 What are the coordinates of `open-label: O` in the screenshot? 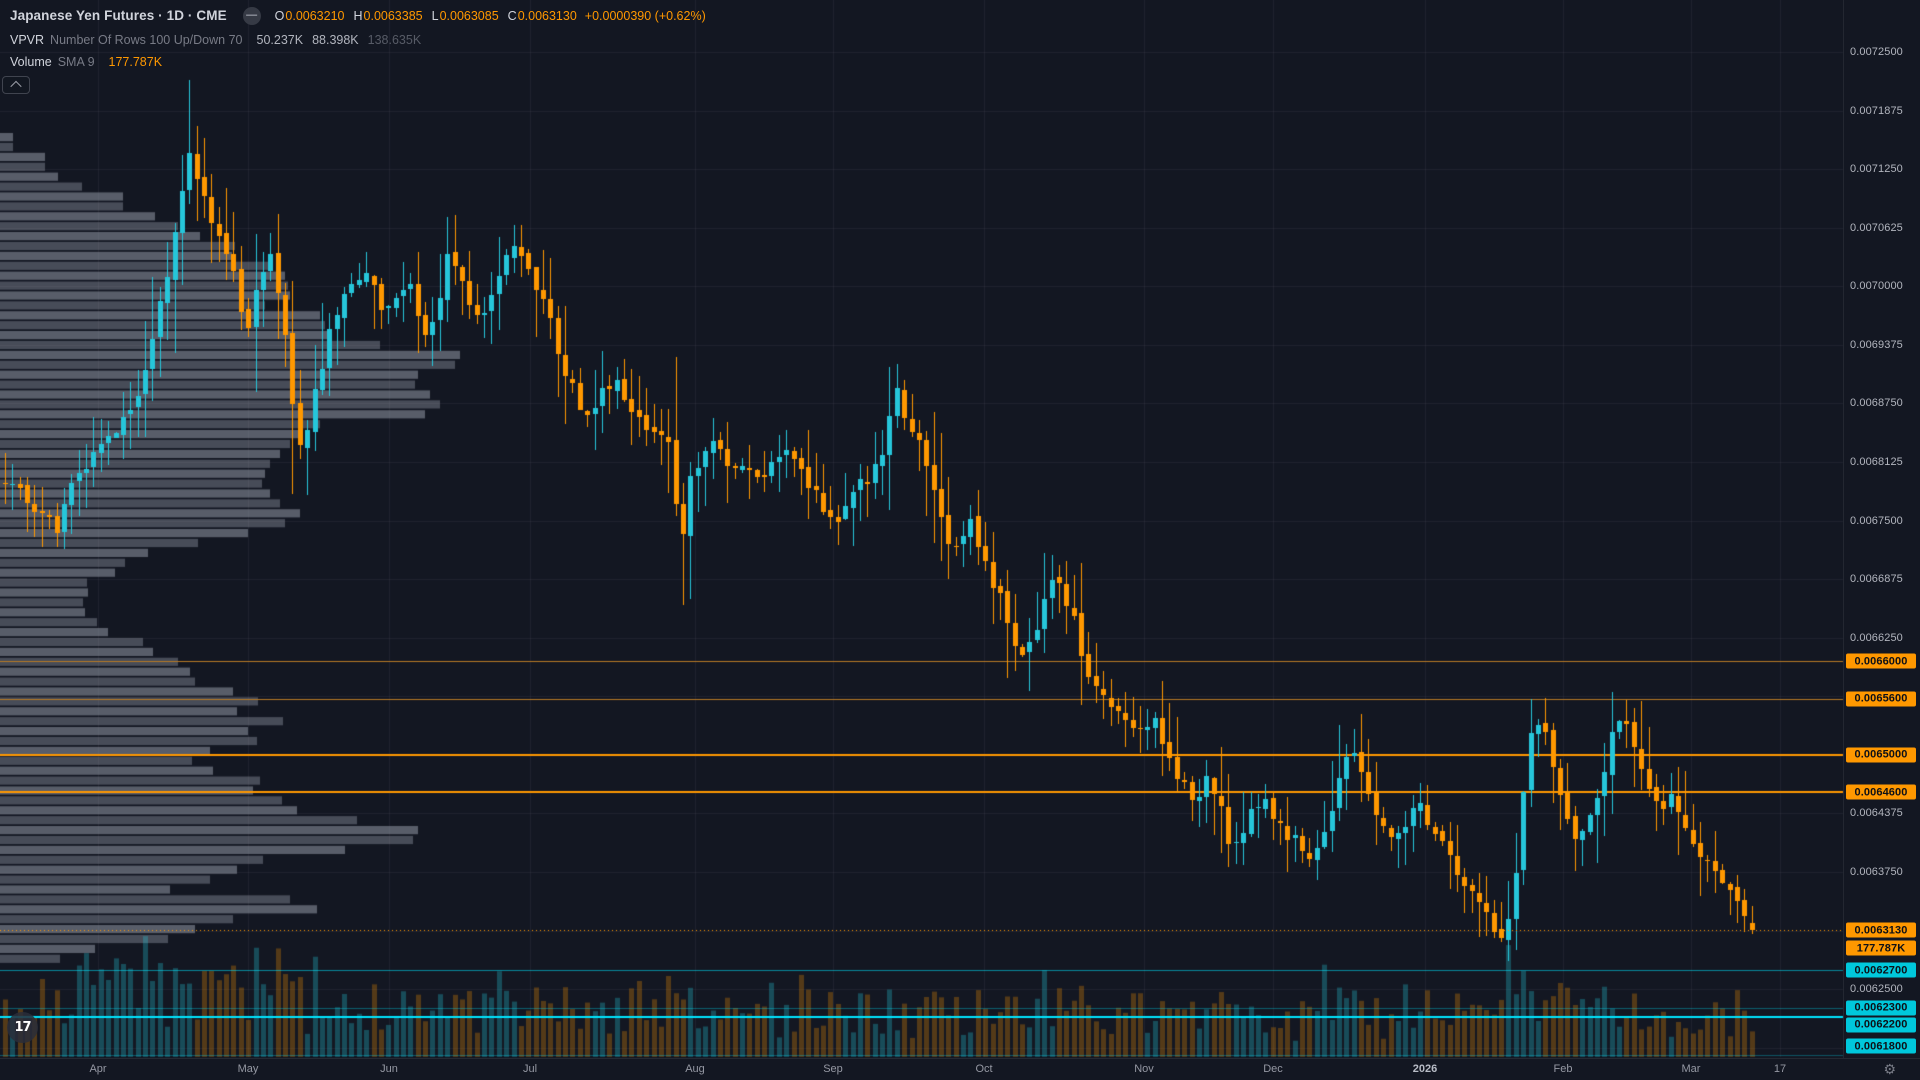 It's located at (279, 15).